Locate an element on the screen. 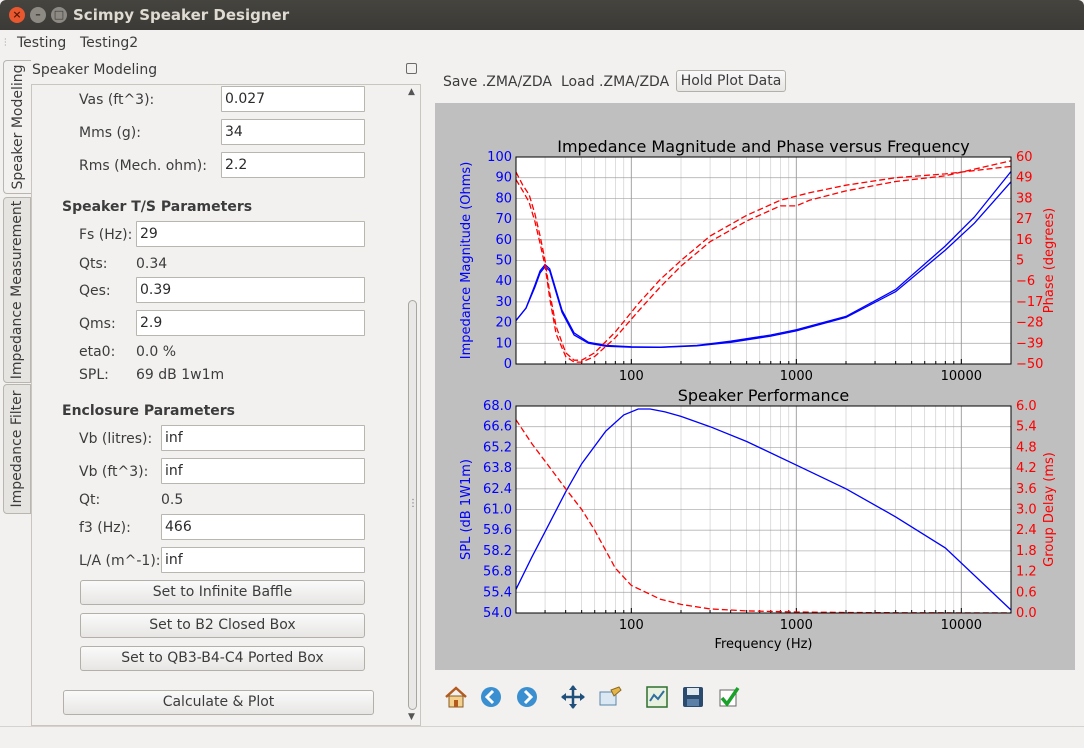 This screenshot has width=1084, height=748. y-tick-label: 56.8 is located at coordinates (497, 572).